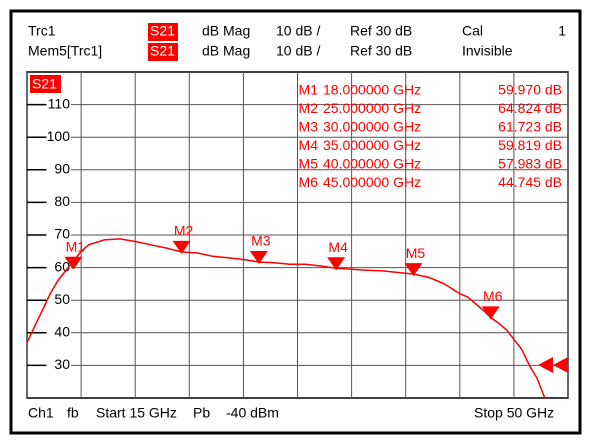 The image size is (591, 445). What do you see at coordinates (201, 413) in the screenshot?
I see `footer-text: Pb` at bounding box center [201, 413].